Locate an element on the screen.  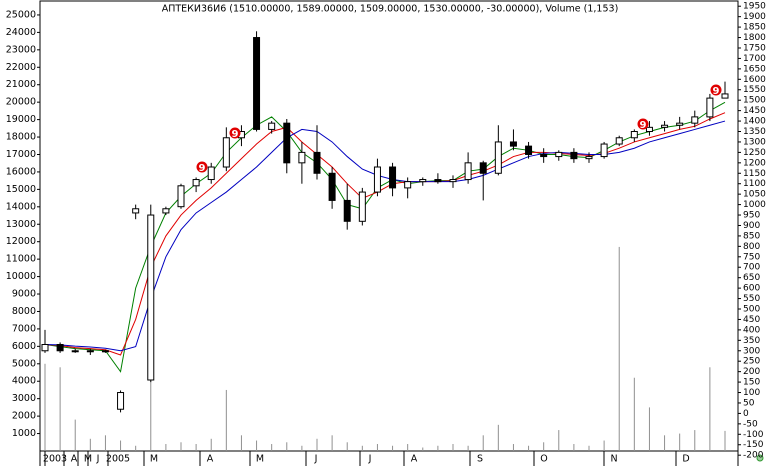
y-tick-label: 1000 is located at coordinates (24, 433).